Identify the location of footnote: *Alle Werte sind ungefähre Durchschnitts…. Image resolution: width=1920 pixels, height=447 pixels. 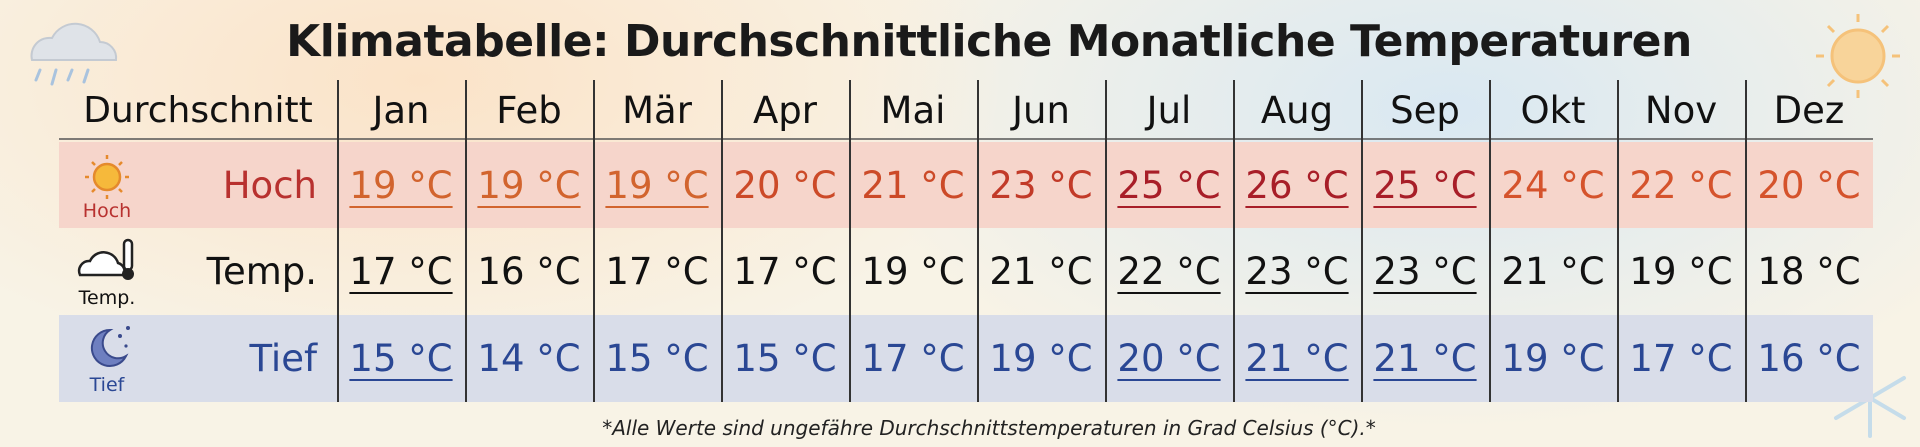
(989, 428).